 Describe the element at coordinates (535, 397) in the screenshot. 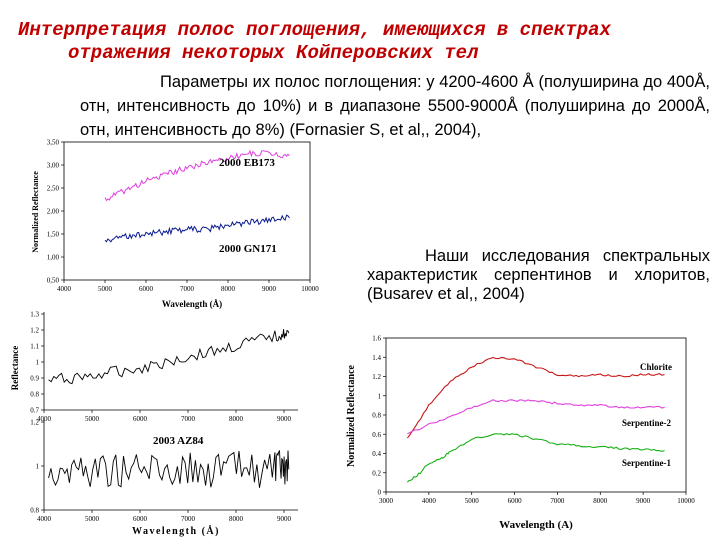

I see `series-chlorite-line` at that location.